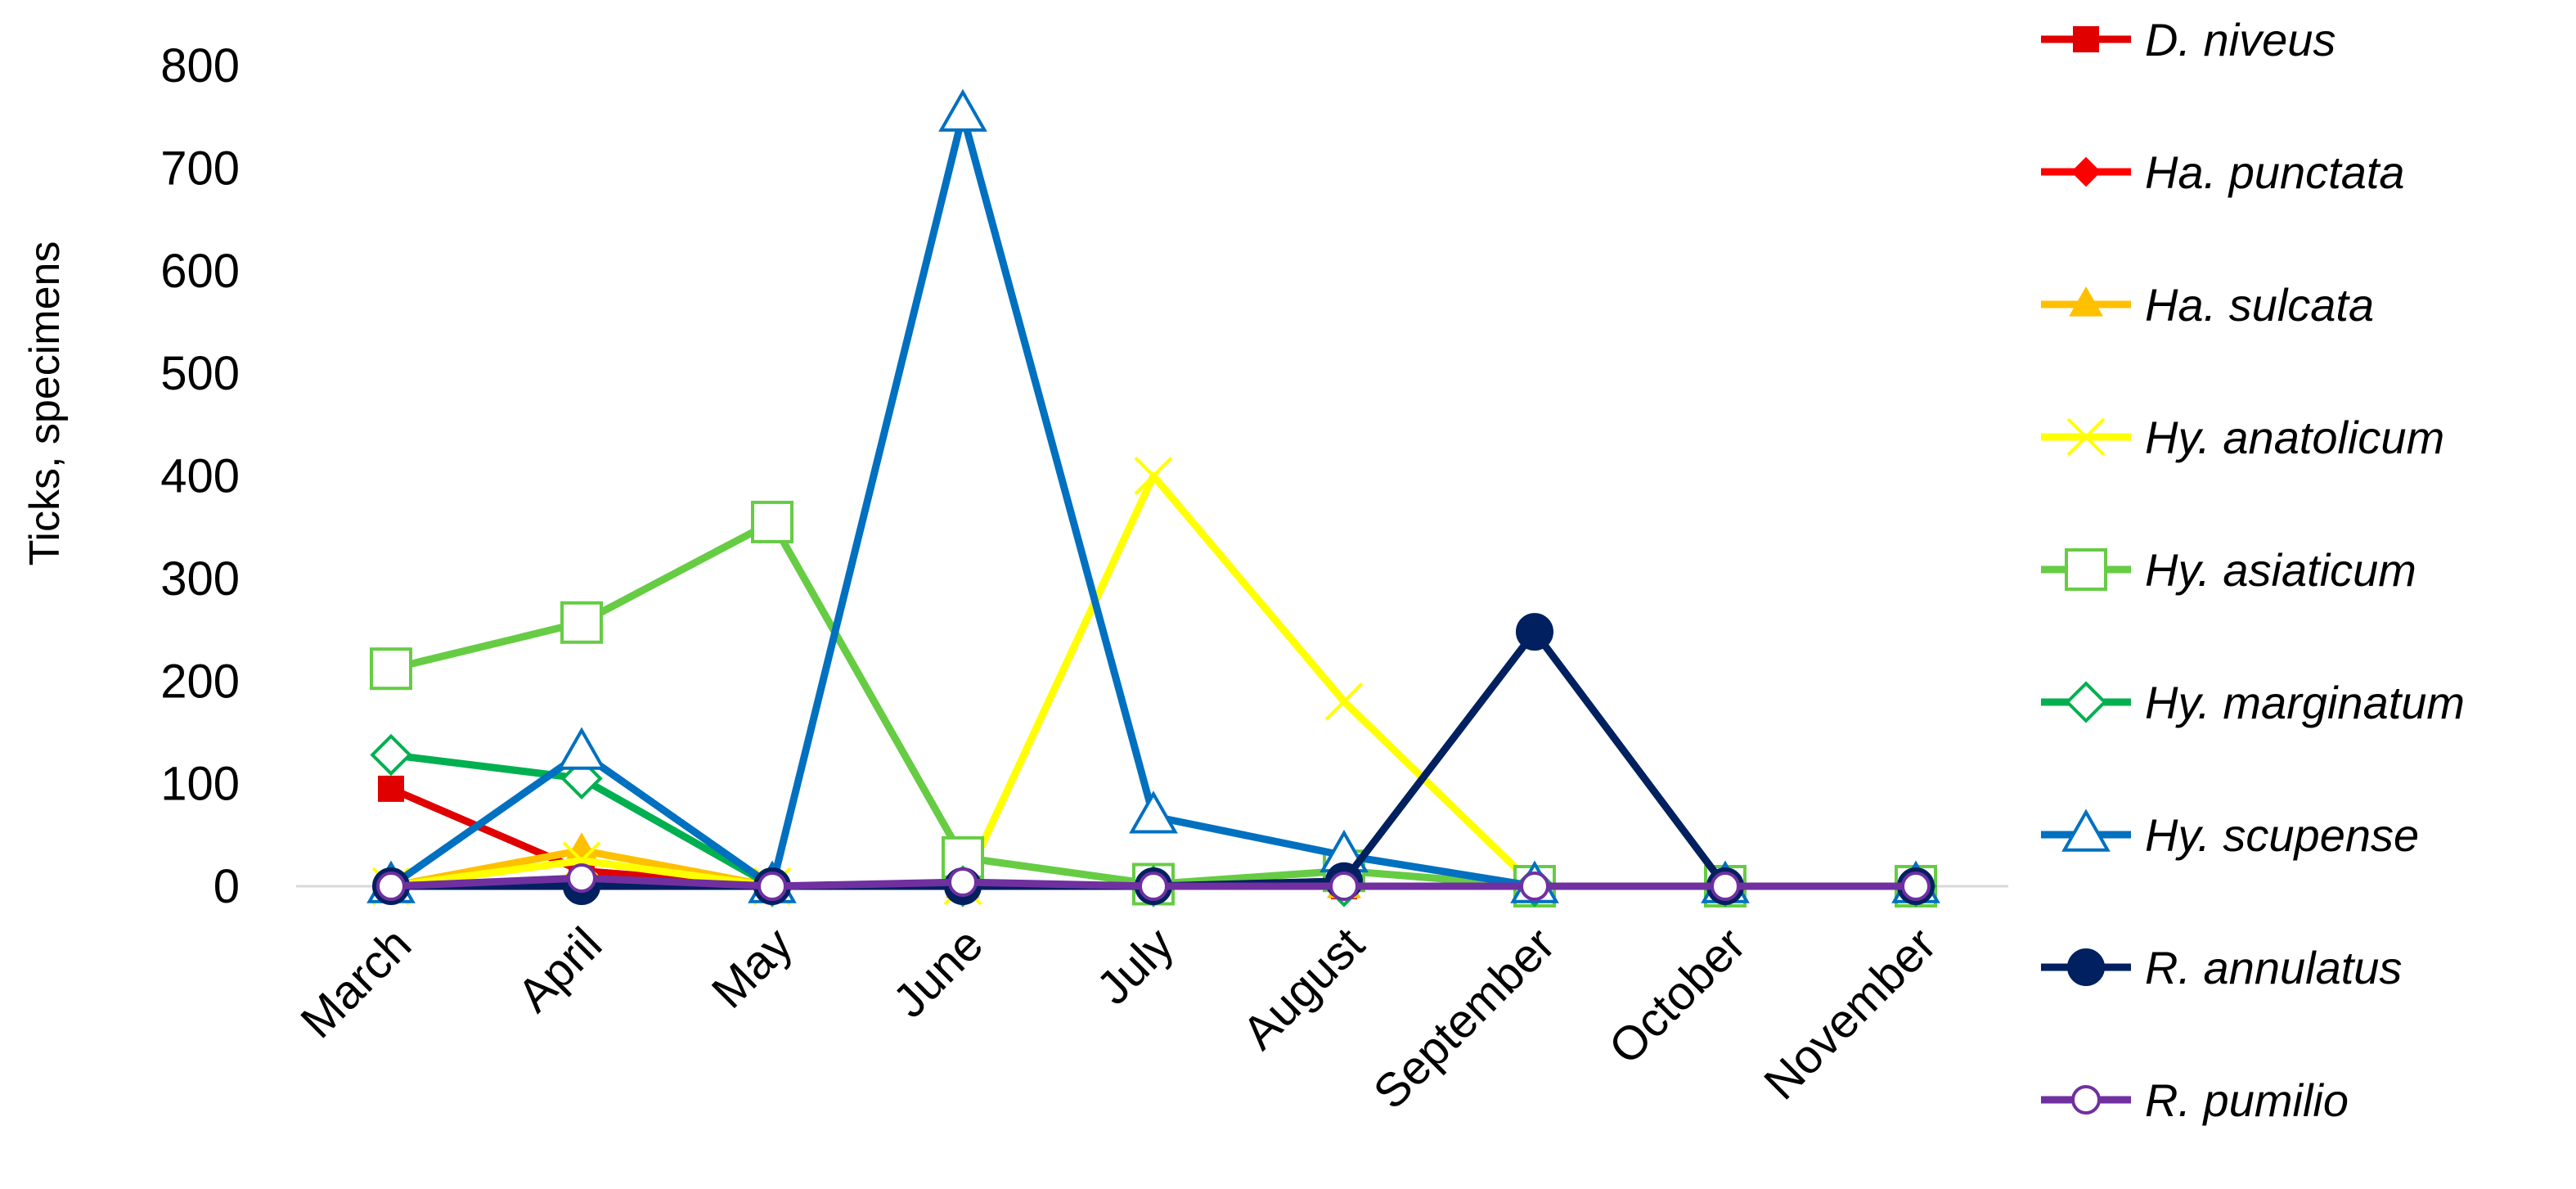  I want to click on legend-item: Hy. anatolicum, so click(2243, 437).